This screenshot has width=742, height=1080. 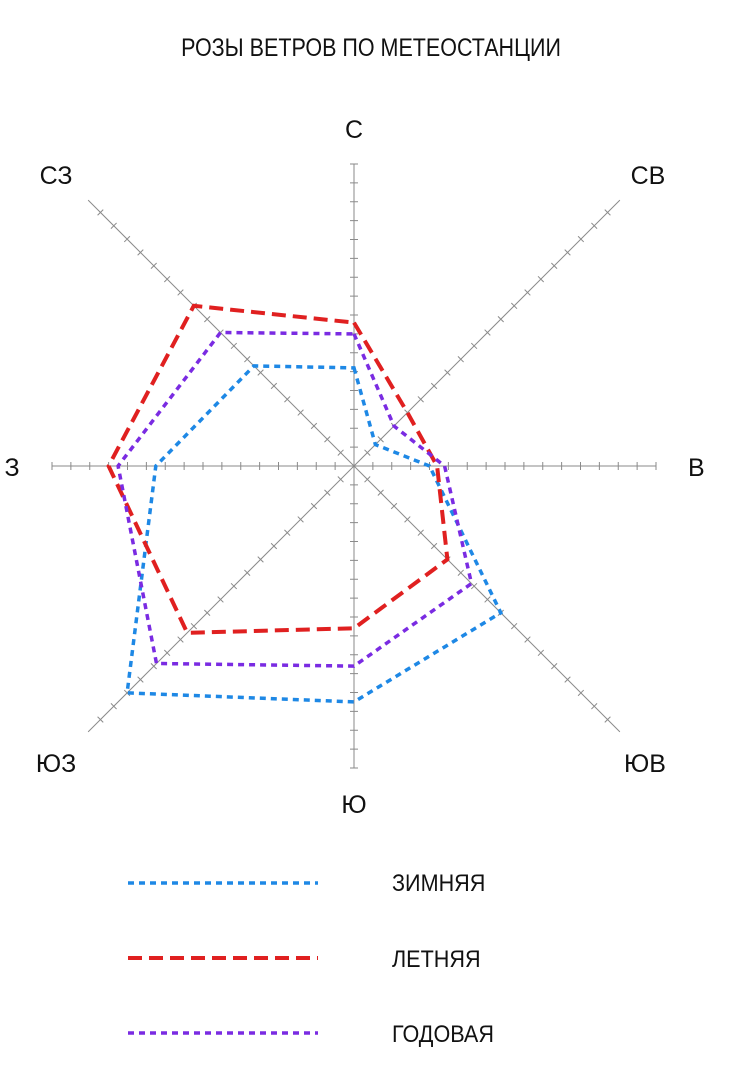 What do you see at coordinates (223, 958) in the screenshot?
I see `legend-lines` at bounding box center [223, 958].